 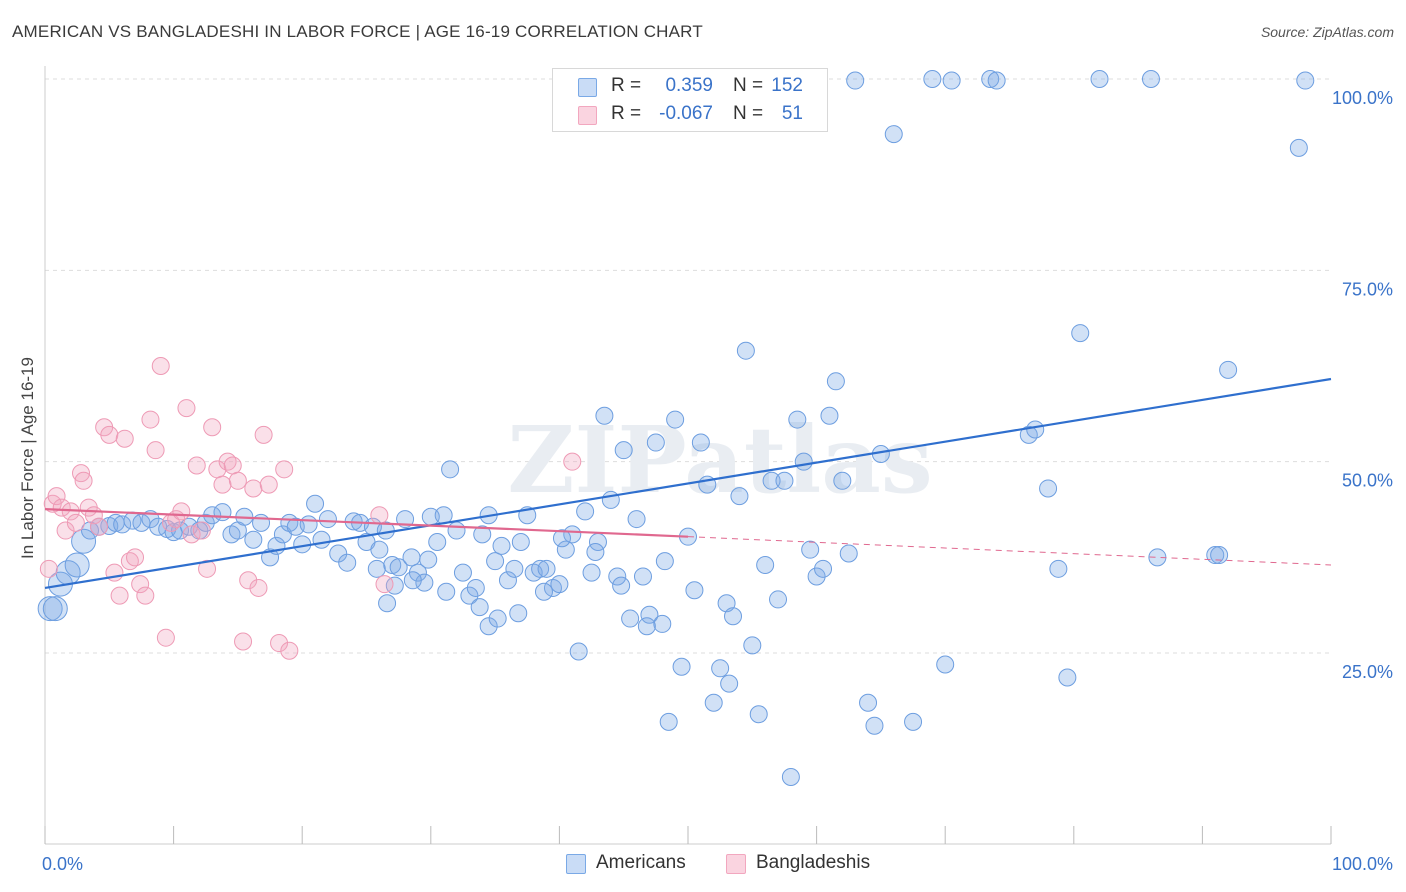 What do you see at coordinates (792, 113) in the screenshot?
I see `legend-n-value: 51` at bounding box center [792, 113].